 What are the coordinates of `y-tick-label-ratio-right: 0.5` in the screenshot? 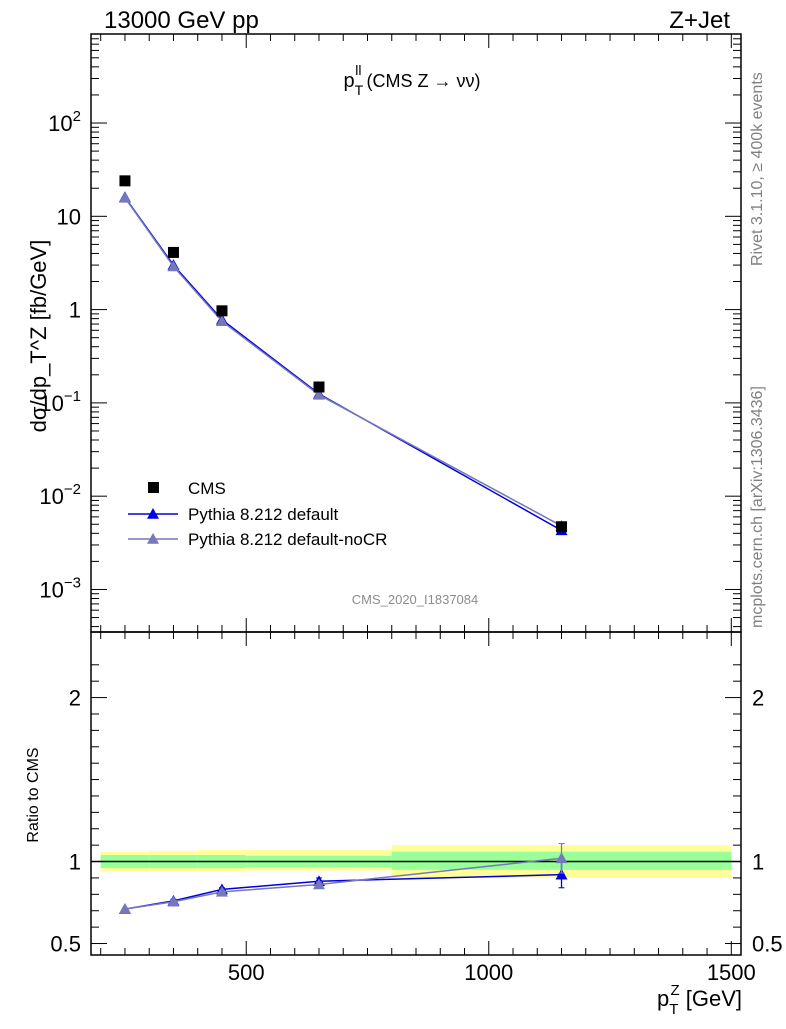 It's located at (767, 944).